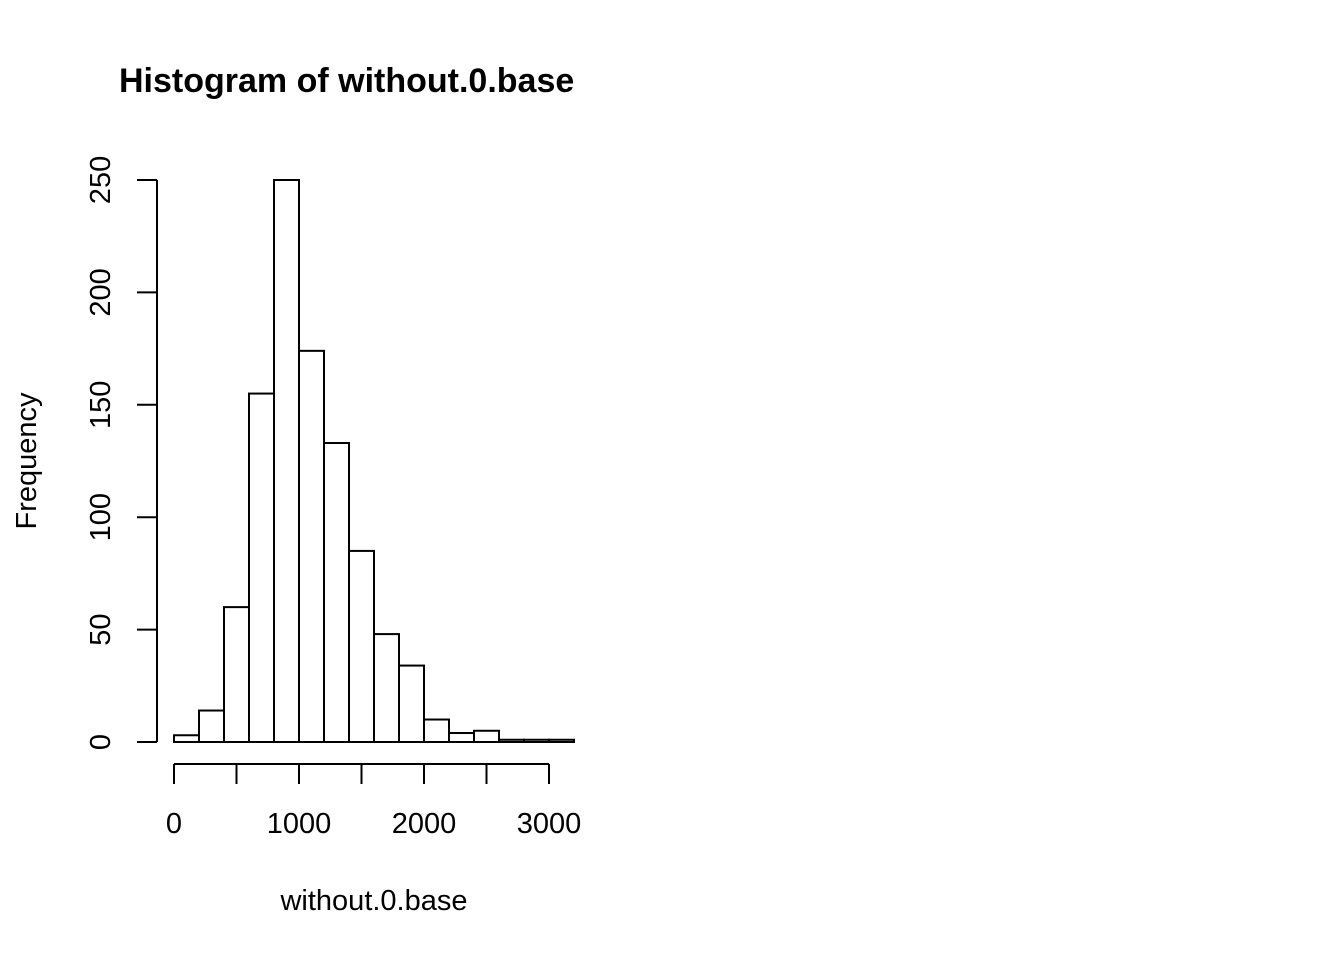 This screenshot has width=1344, height=960. Describe the element at coordinates (101, 292) in the screenshot. I see `y-tick-label: 200` at that location.